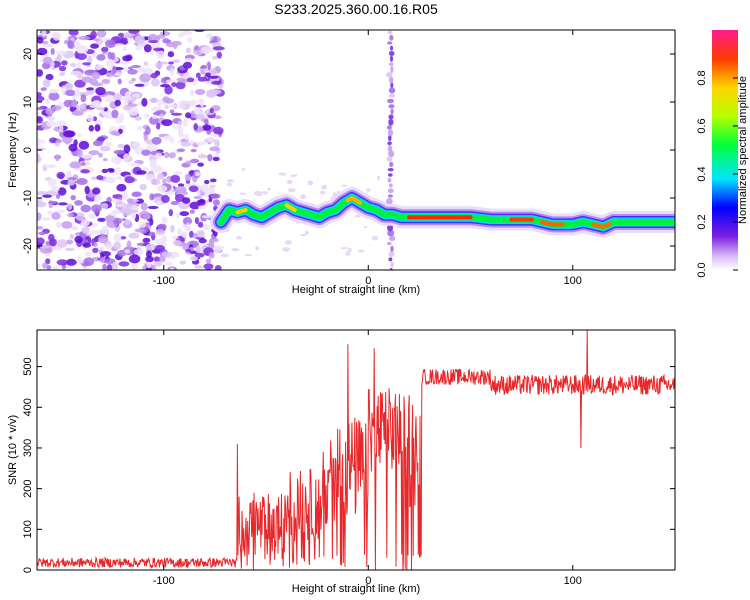 This screenshot has width=750, height=600. What do you see at coordinates (28, 198) in the screenshot?
I see `y-tick-label: -10` at bounding box center [28, 198].